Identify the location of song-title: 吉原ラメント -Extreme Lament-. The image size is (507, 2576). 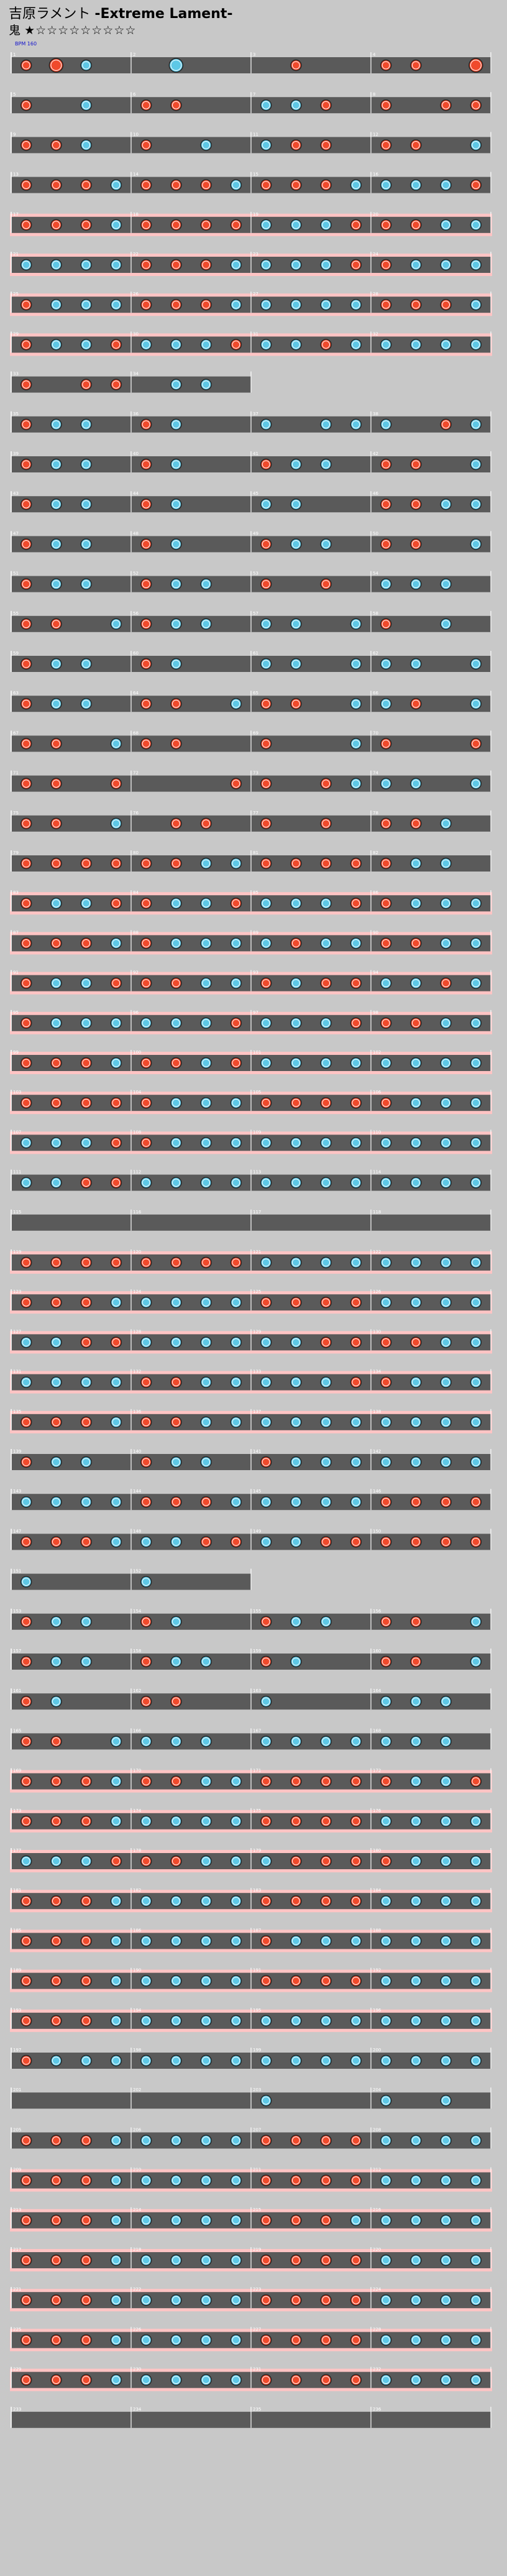
(121, 12).